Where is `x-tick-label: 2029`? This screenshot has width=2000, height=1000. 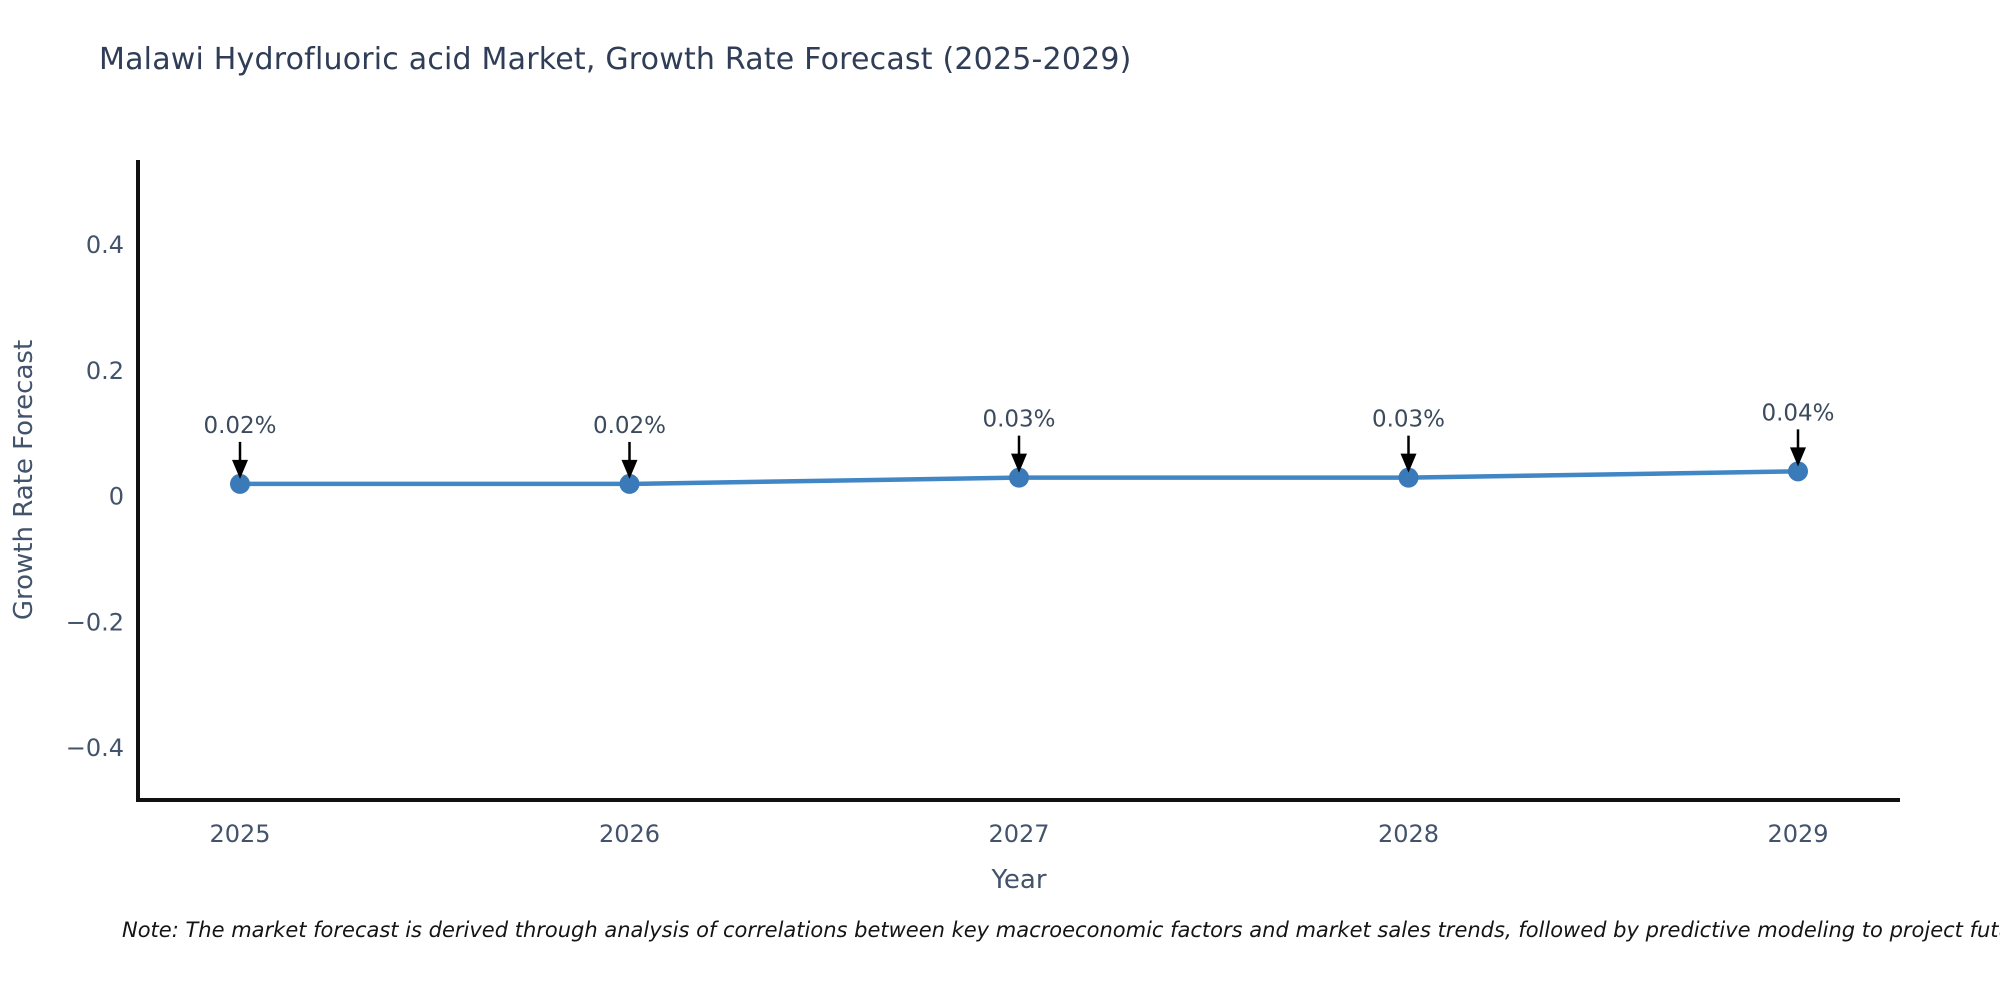 x-tick-label: 2029 is located at coordinates (1797, 834).